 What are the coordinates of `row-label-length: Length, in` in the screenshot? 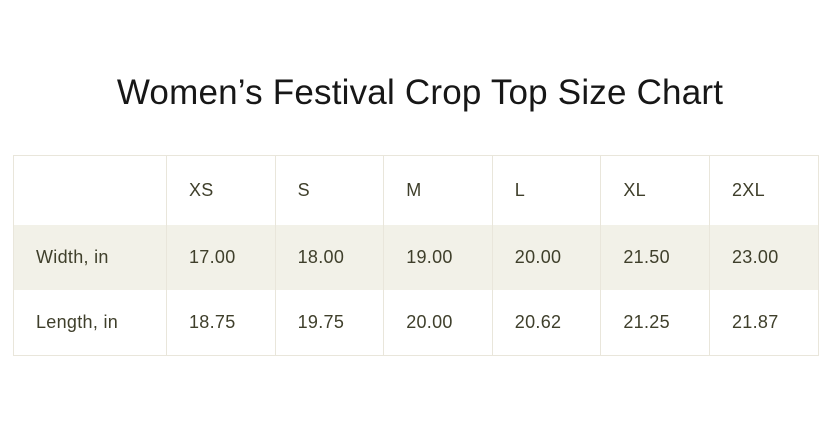 It's located at (90, 322).